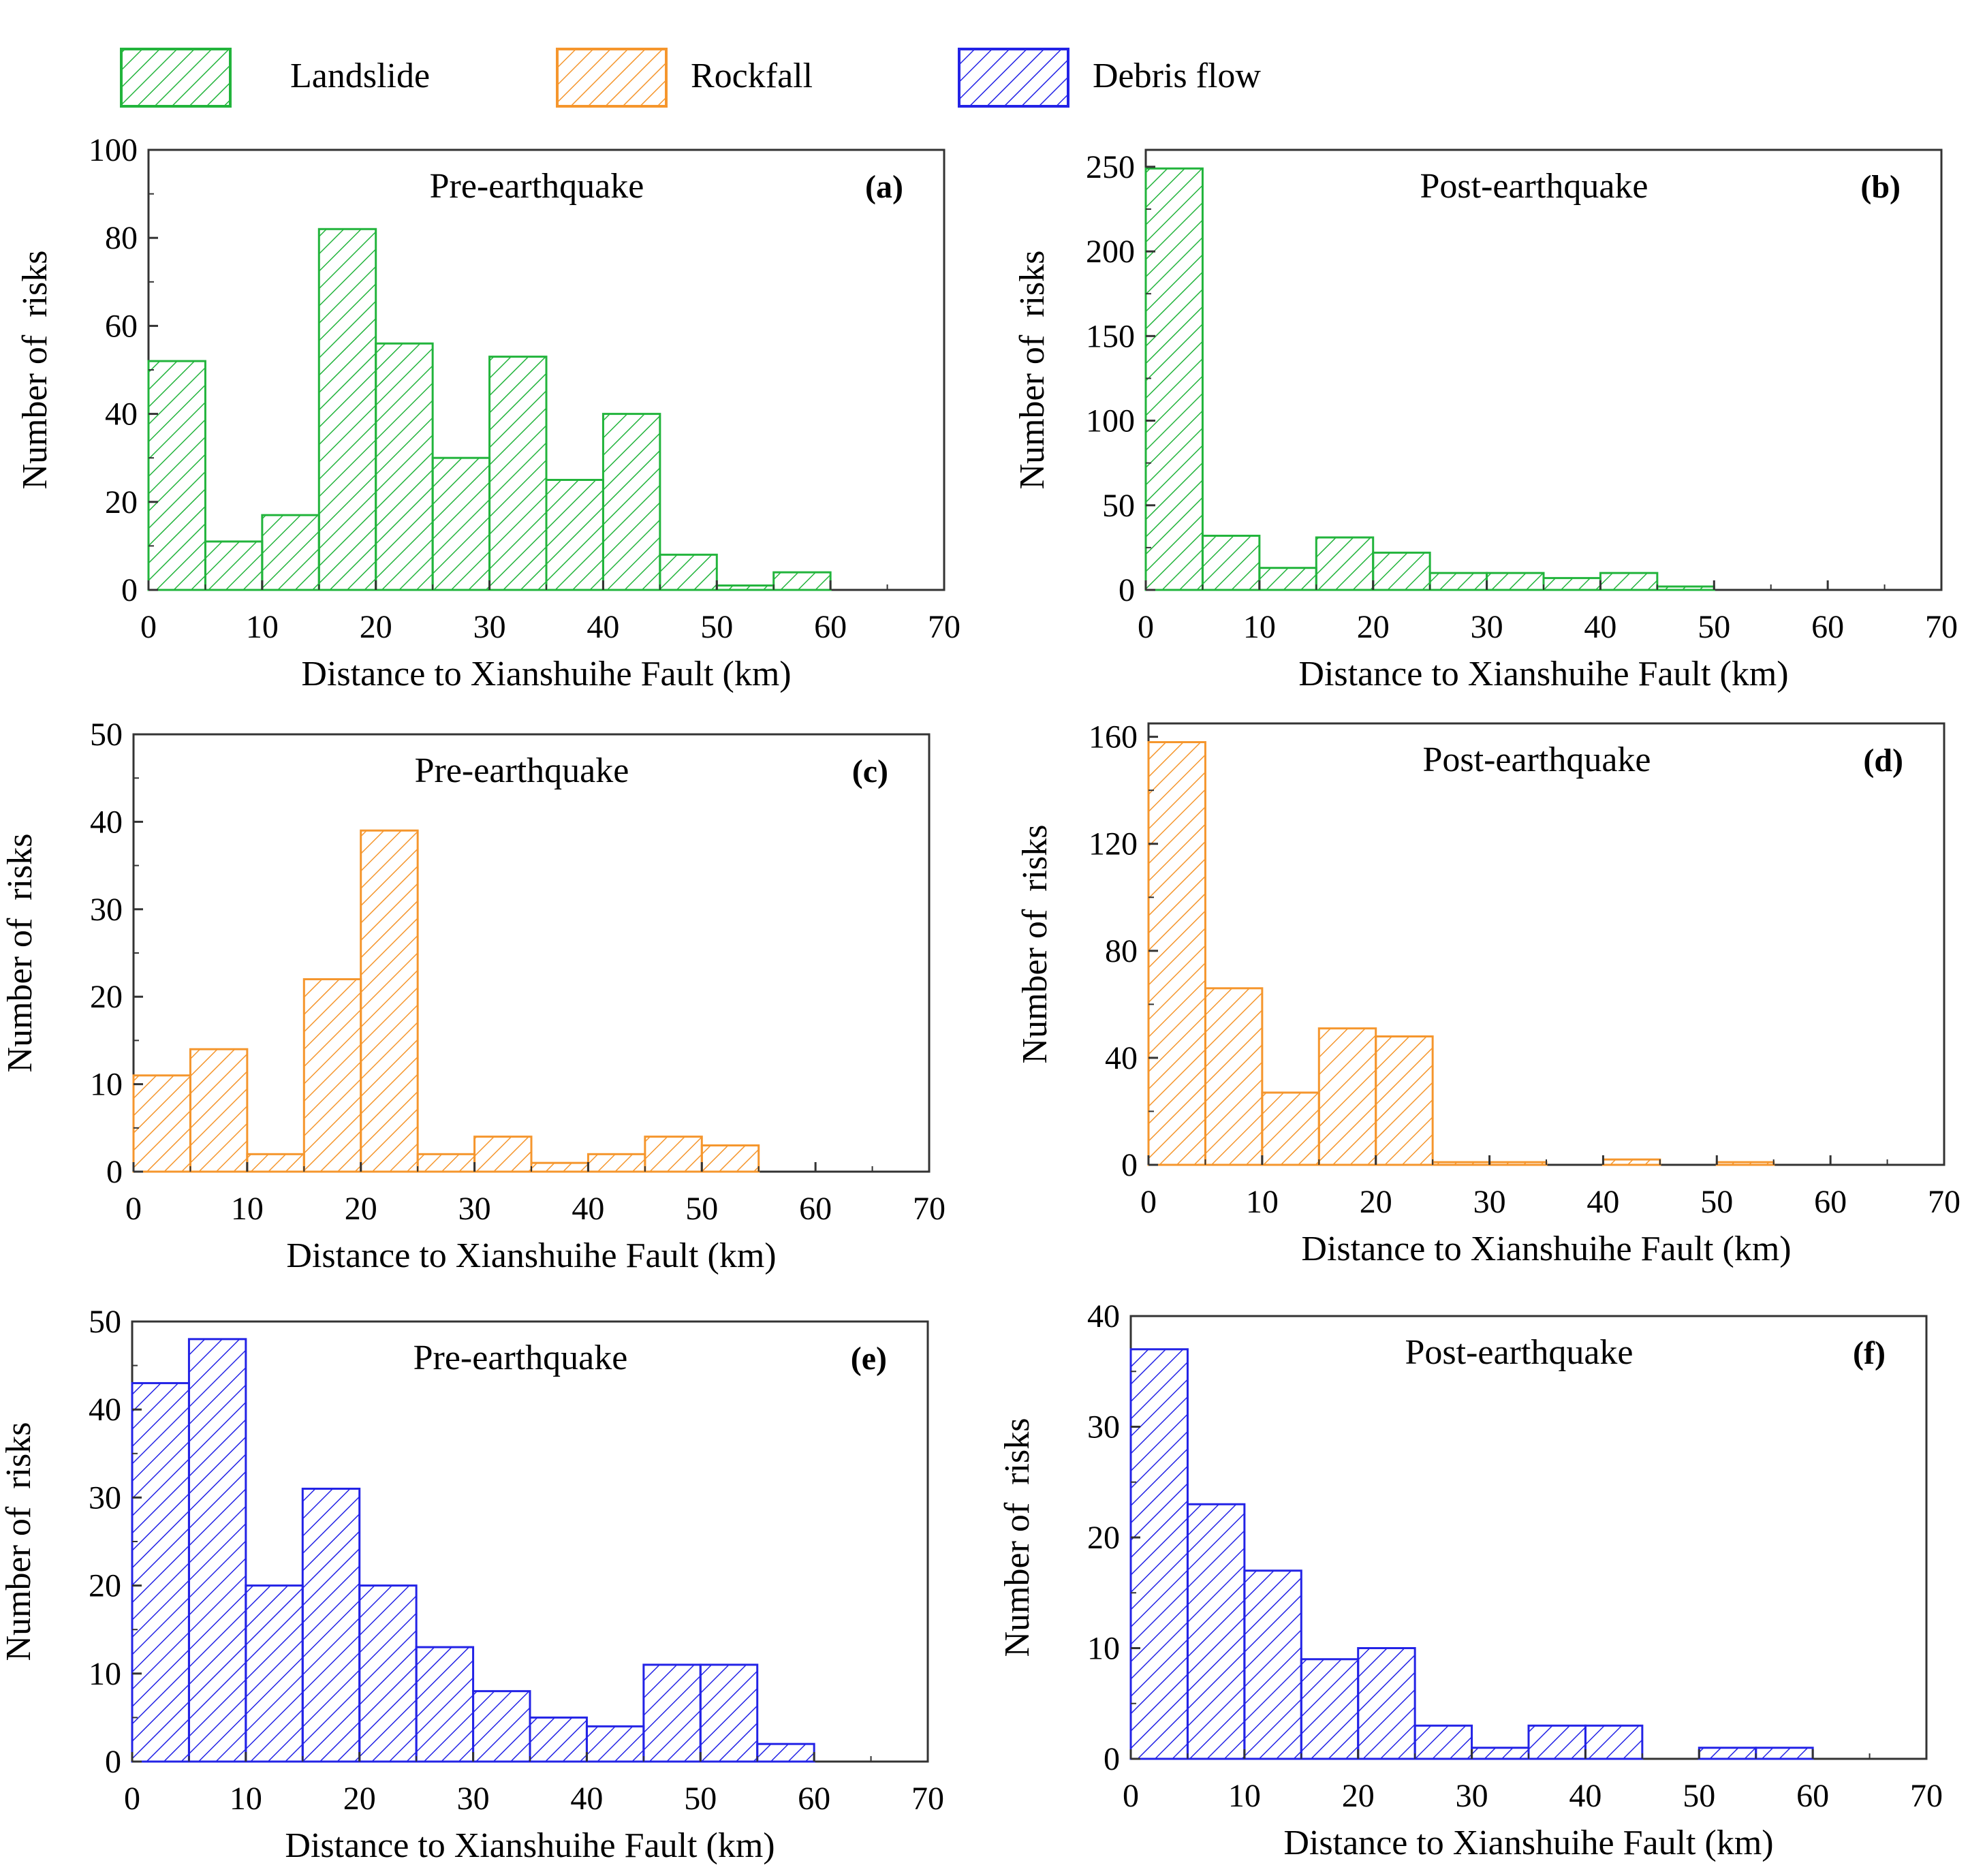 This screenshot has height=1876, width=1985. I want to click on legend-item-landslide: Landslide, so click(275, 78).